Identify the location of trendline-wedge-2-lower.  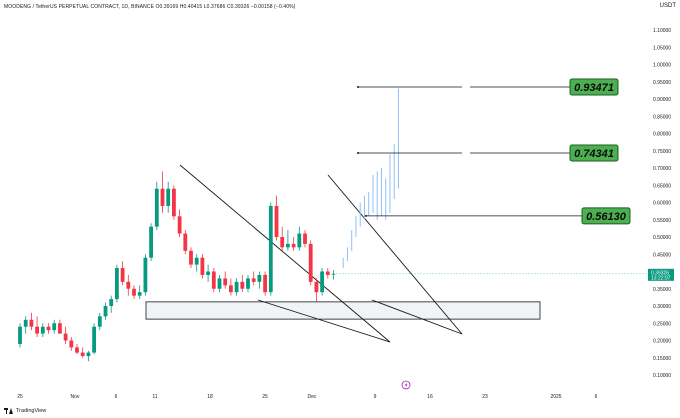
(417, 317).